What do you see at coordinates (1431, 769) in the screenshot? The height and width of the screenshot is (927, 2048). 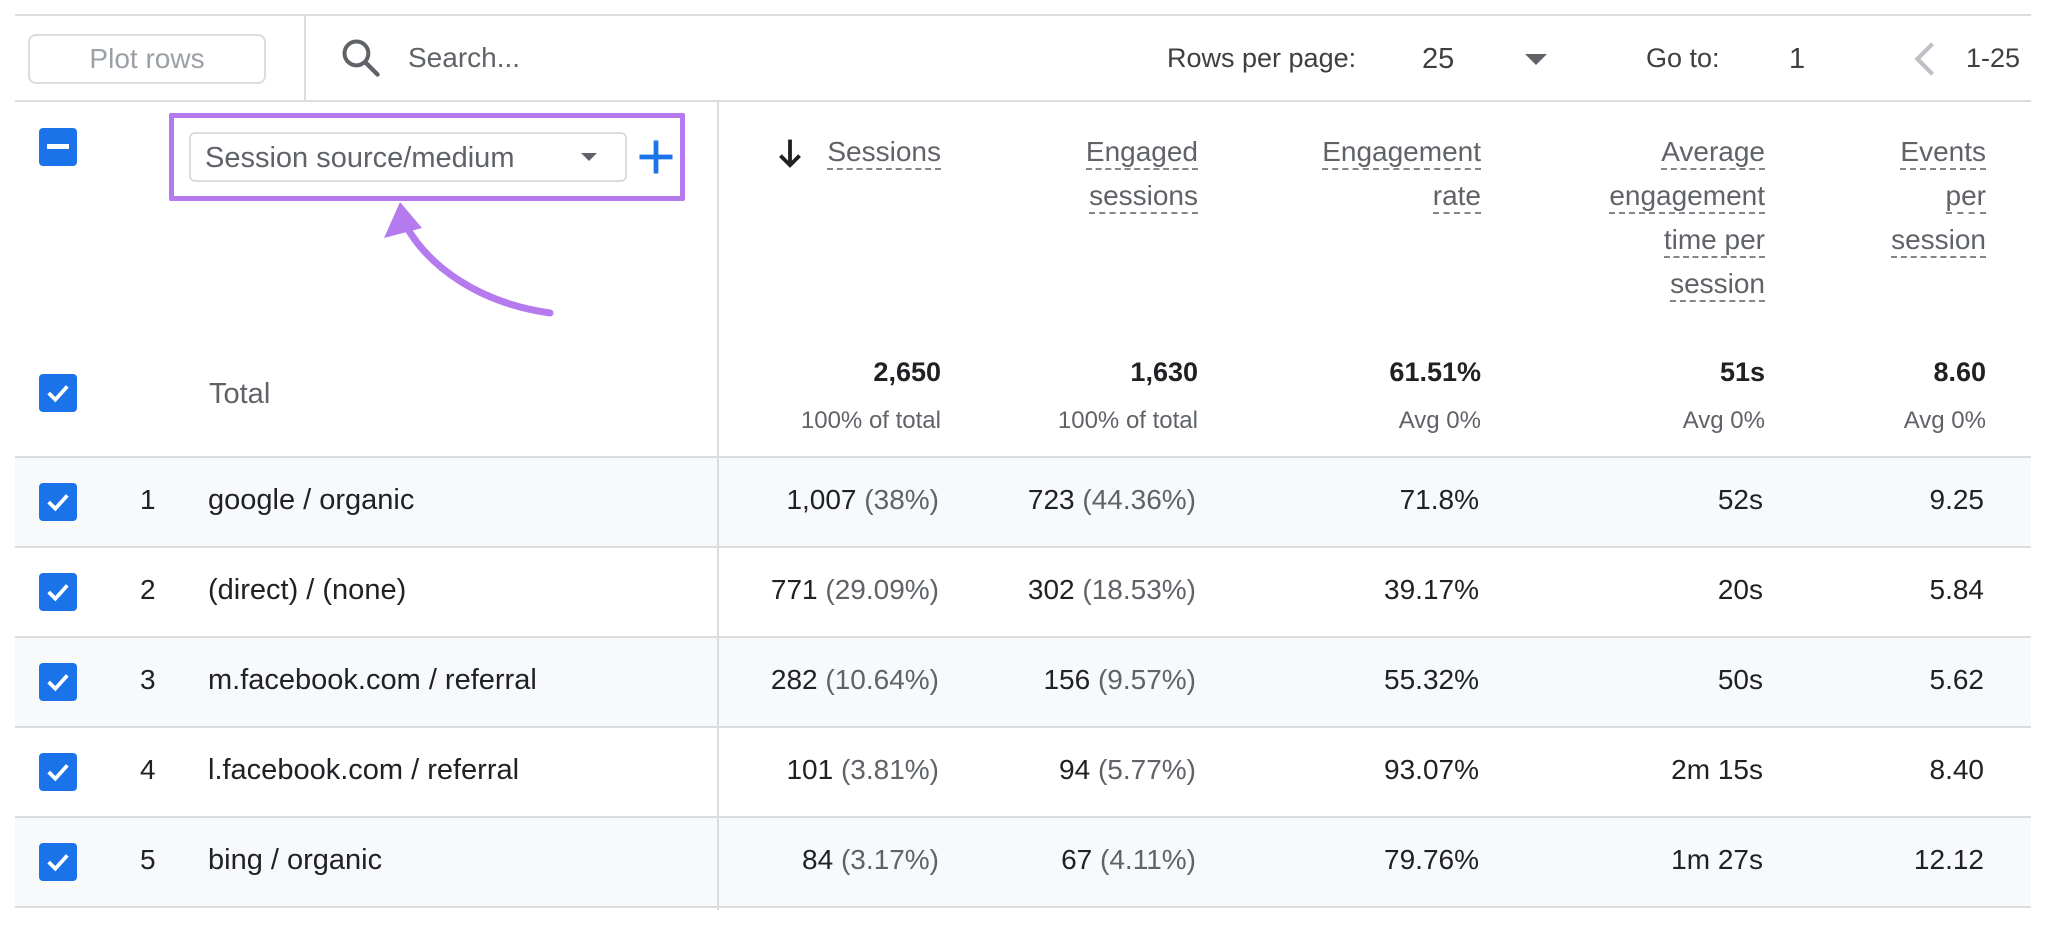 I see `cell-engagement-rate-value: 93.07%` at bounding box center [1431, 769].